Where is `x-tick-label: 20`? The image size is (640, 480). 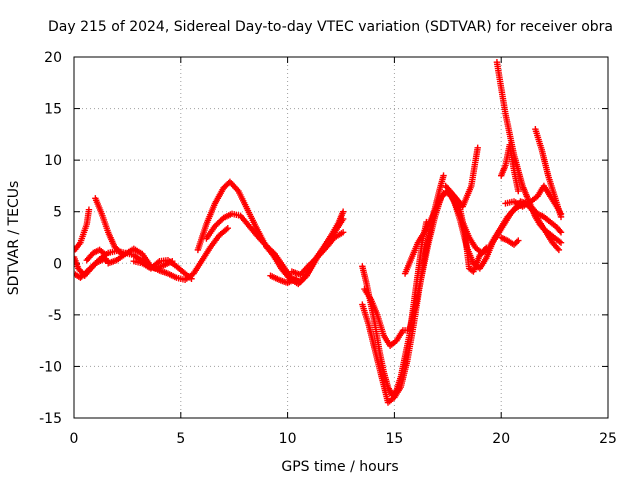 x-tick-label: 20 is located at coordinates (501, 439).